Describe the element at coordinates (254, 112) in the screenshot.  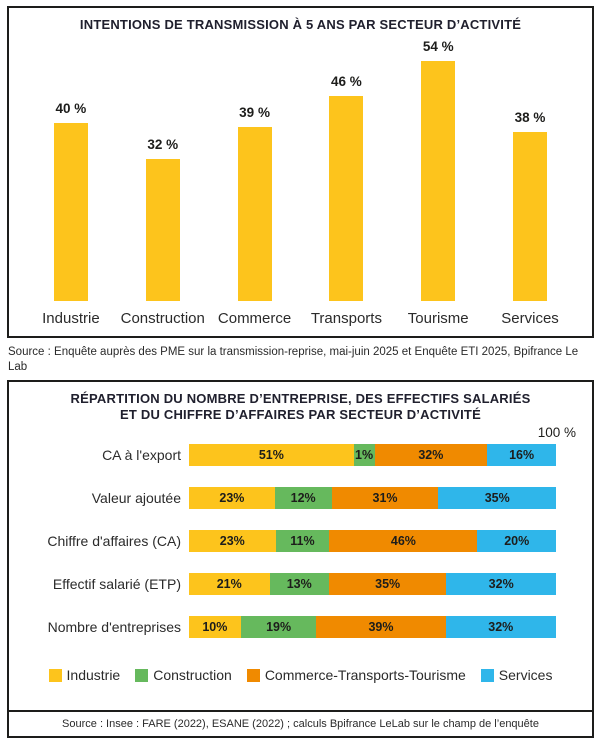
I see `bar-value-label: 39 %` at that location.